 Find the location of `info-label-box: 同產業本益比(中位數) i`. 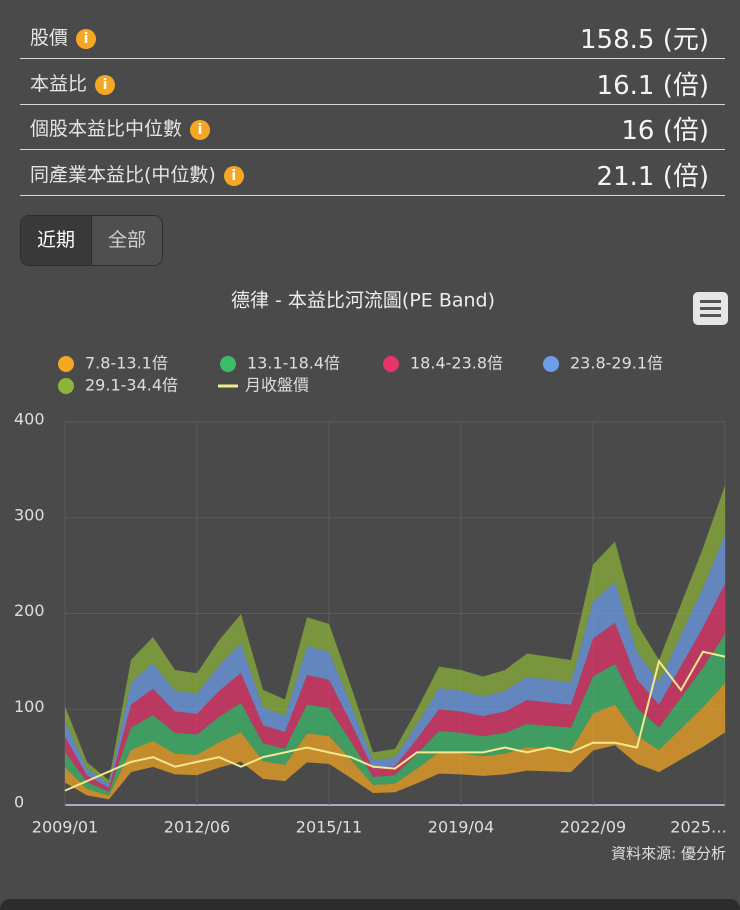

info-label-box: 同產業本益比(中位數) i is located at coordinates (137, 173).